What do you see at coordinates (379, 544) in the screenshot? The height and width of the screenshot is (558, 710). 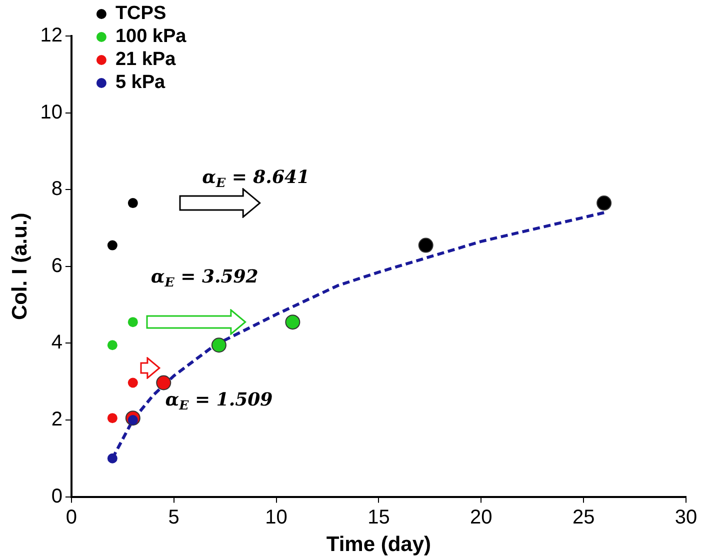 I see `x-axis-title: Time (day)` at bounding box center [379, 544].